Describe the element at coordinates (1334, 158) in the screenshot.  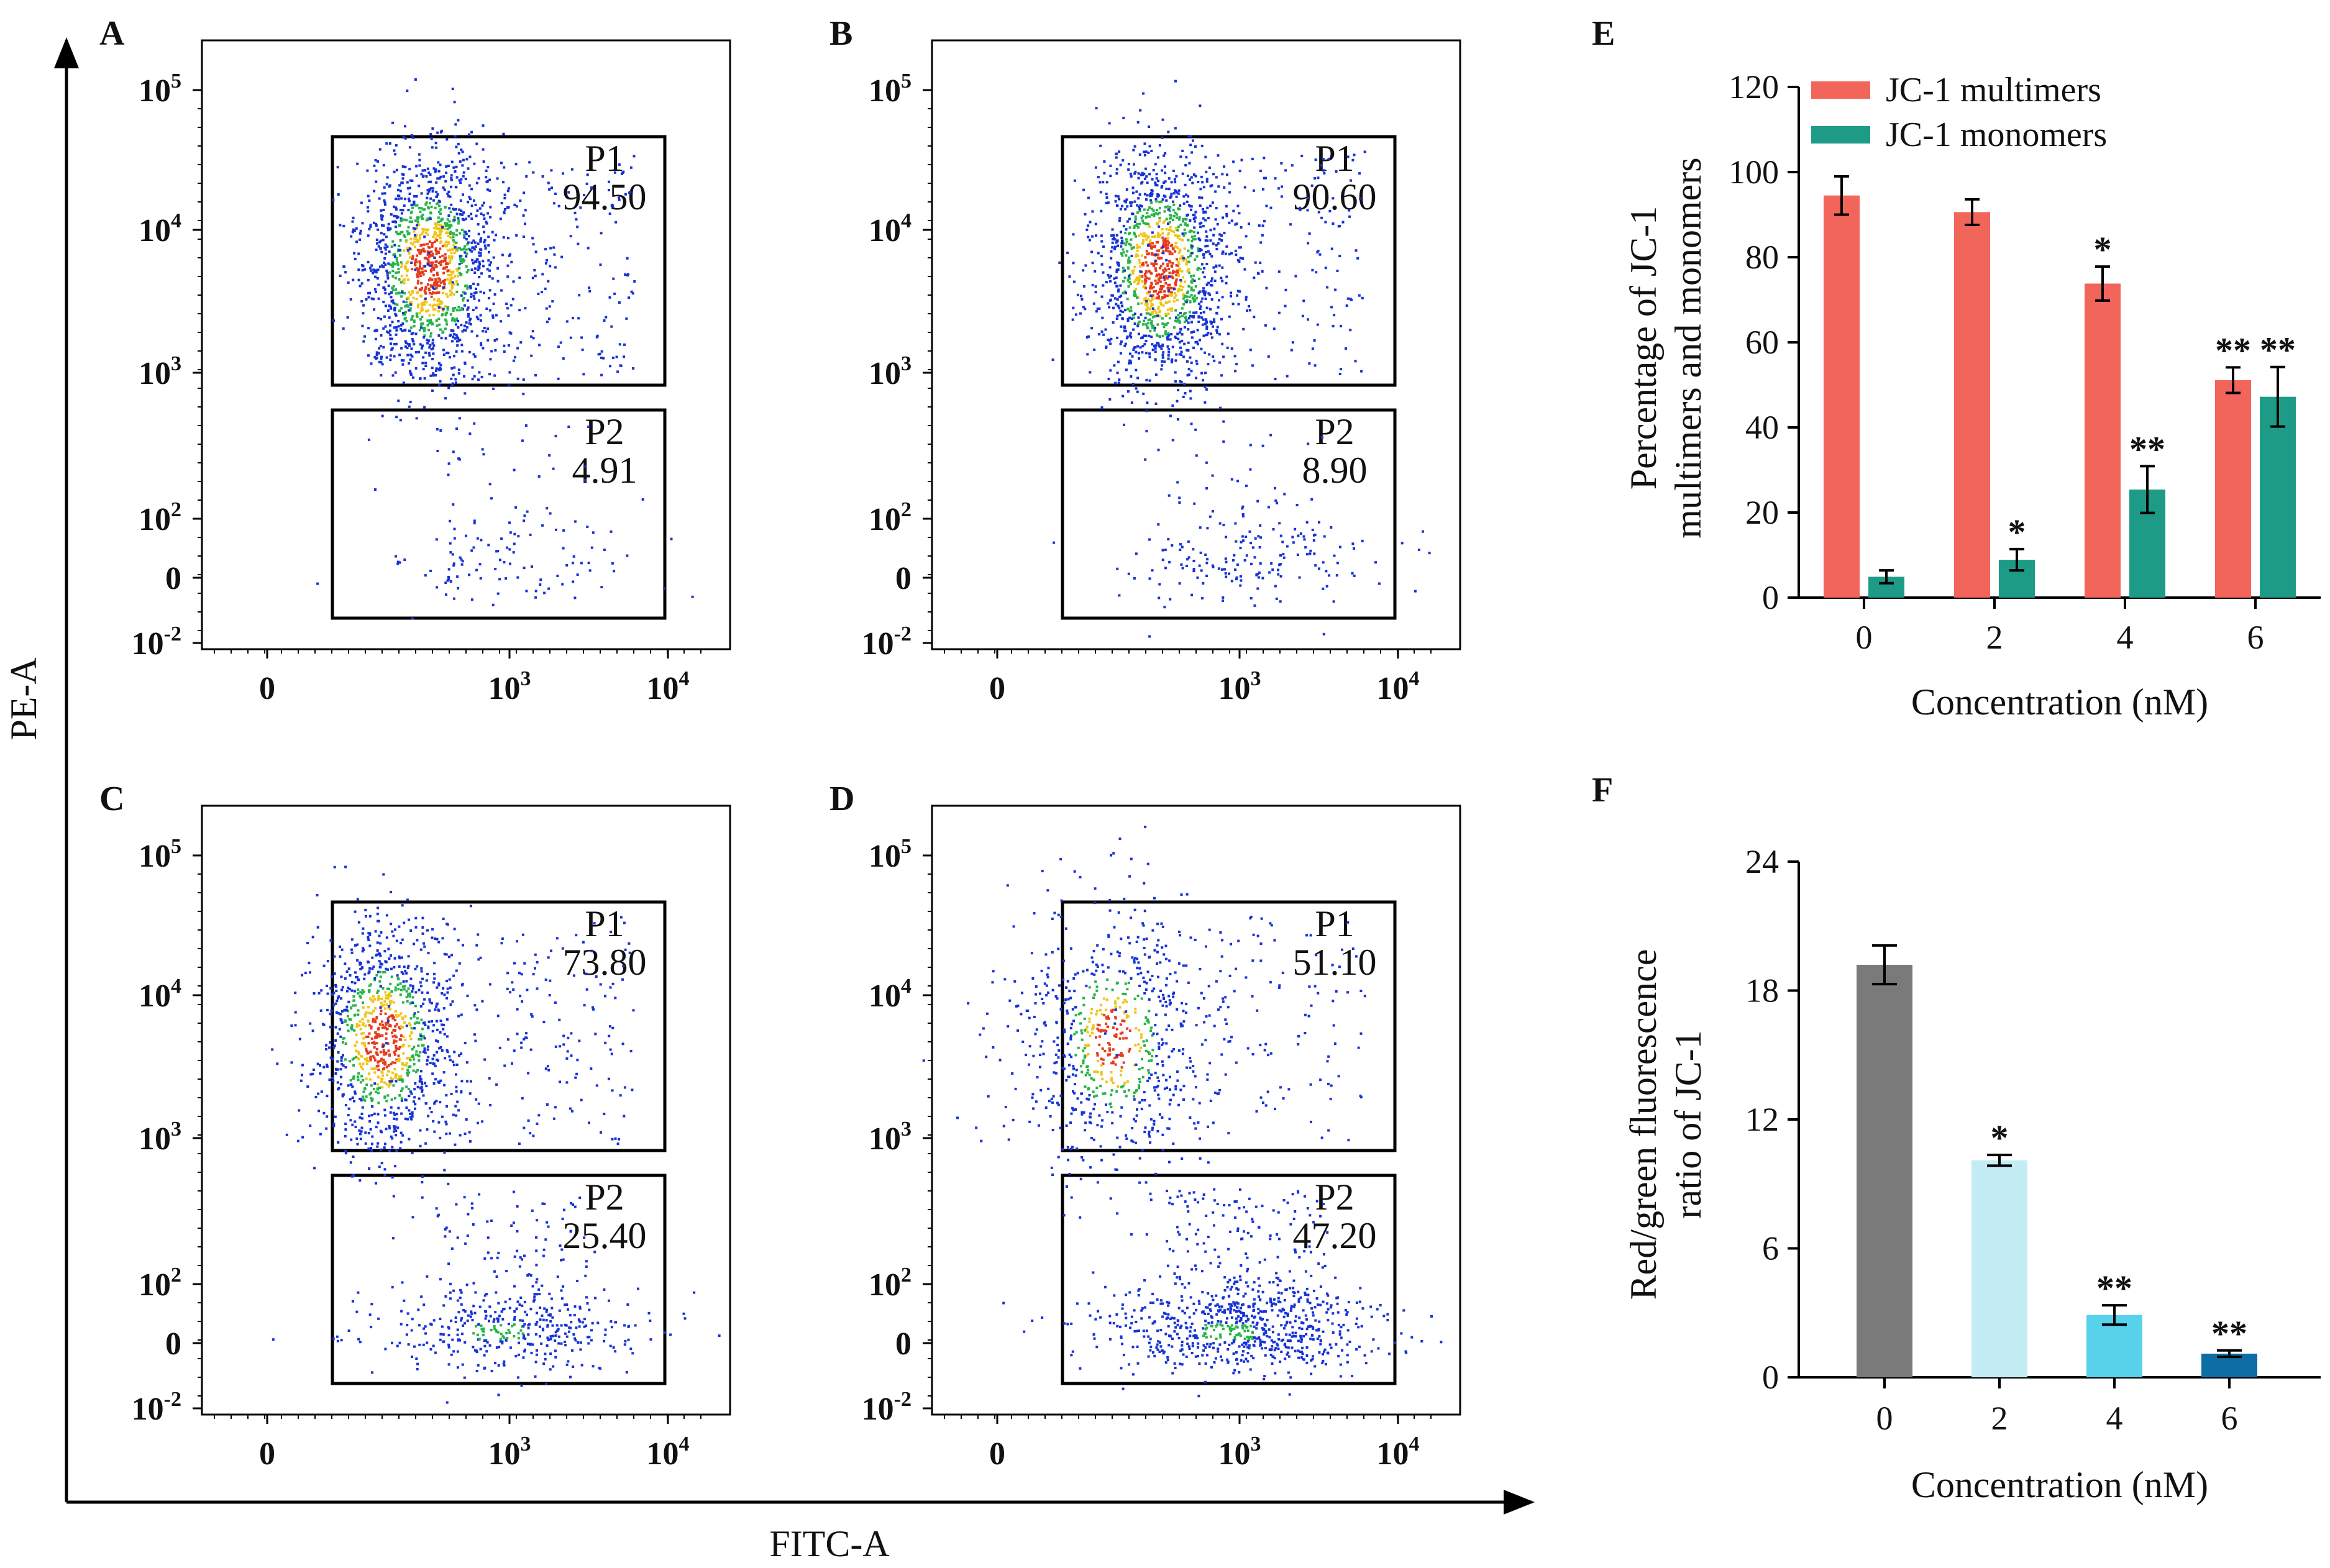
I see `gate-name: P1` at that location.